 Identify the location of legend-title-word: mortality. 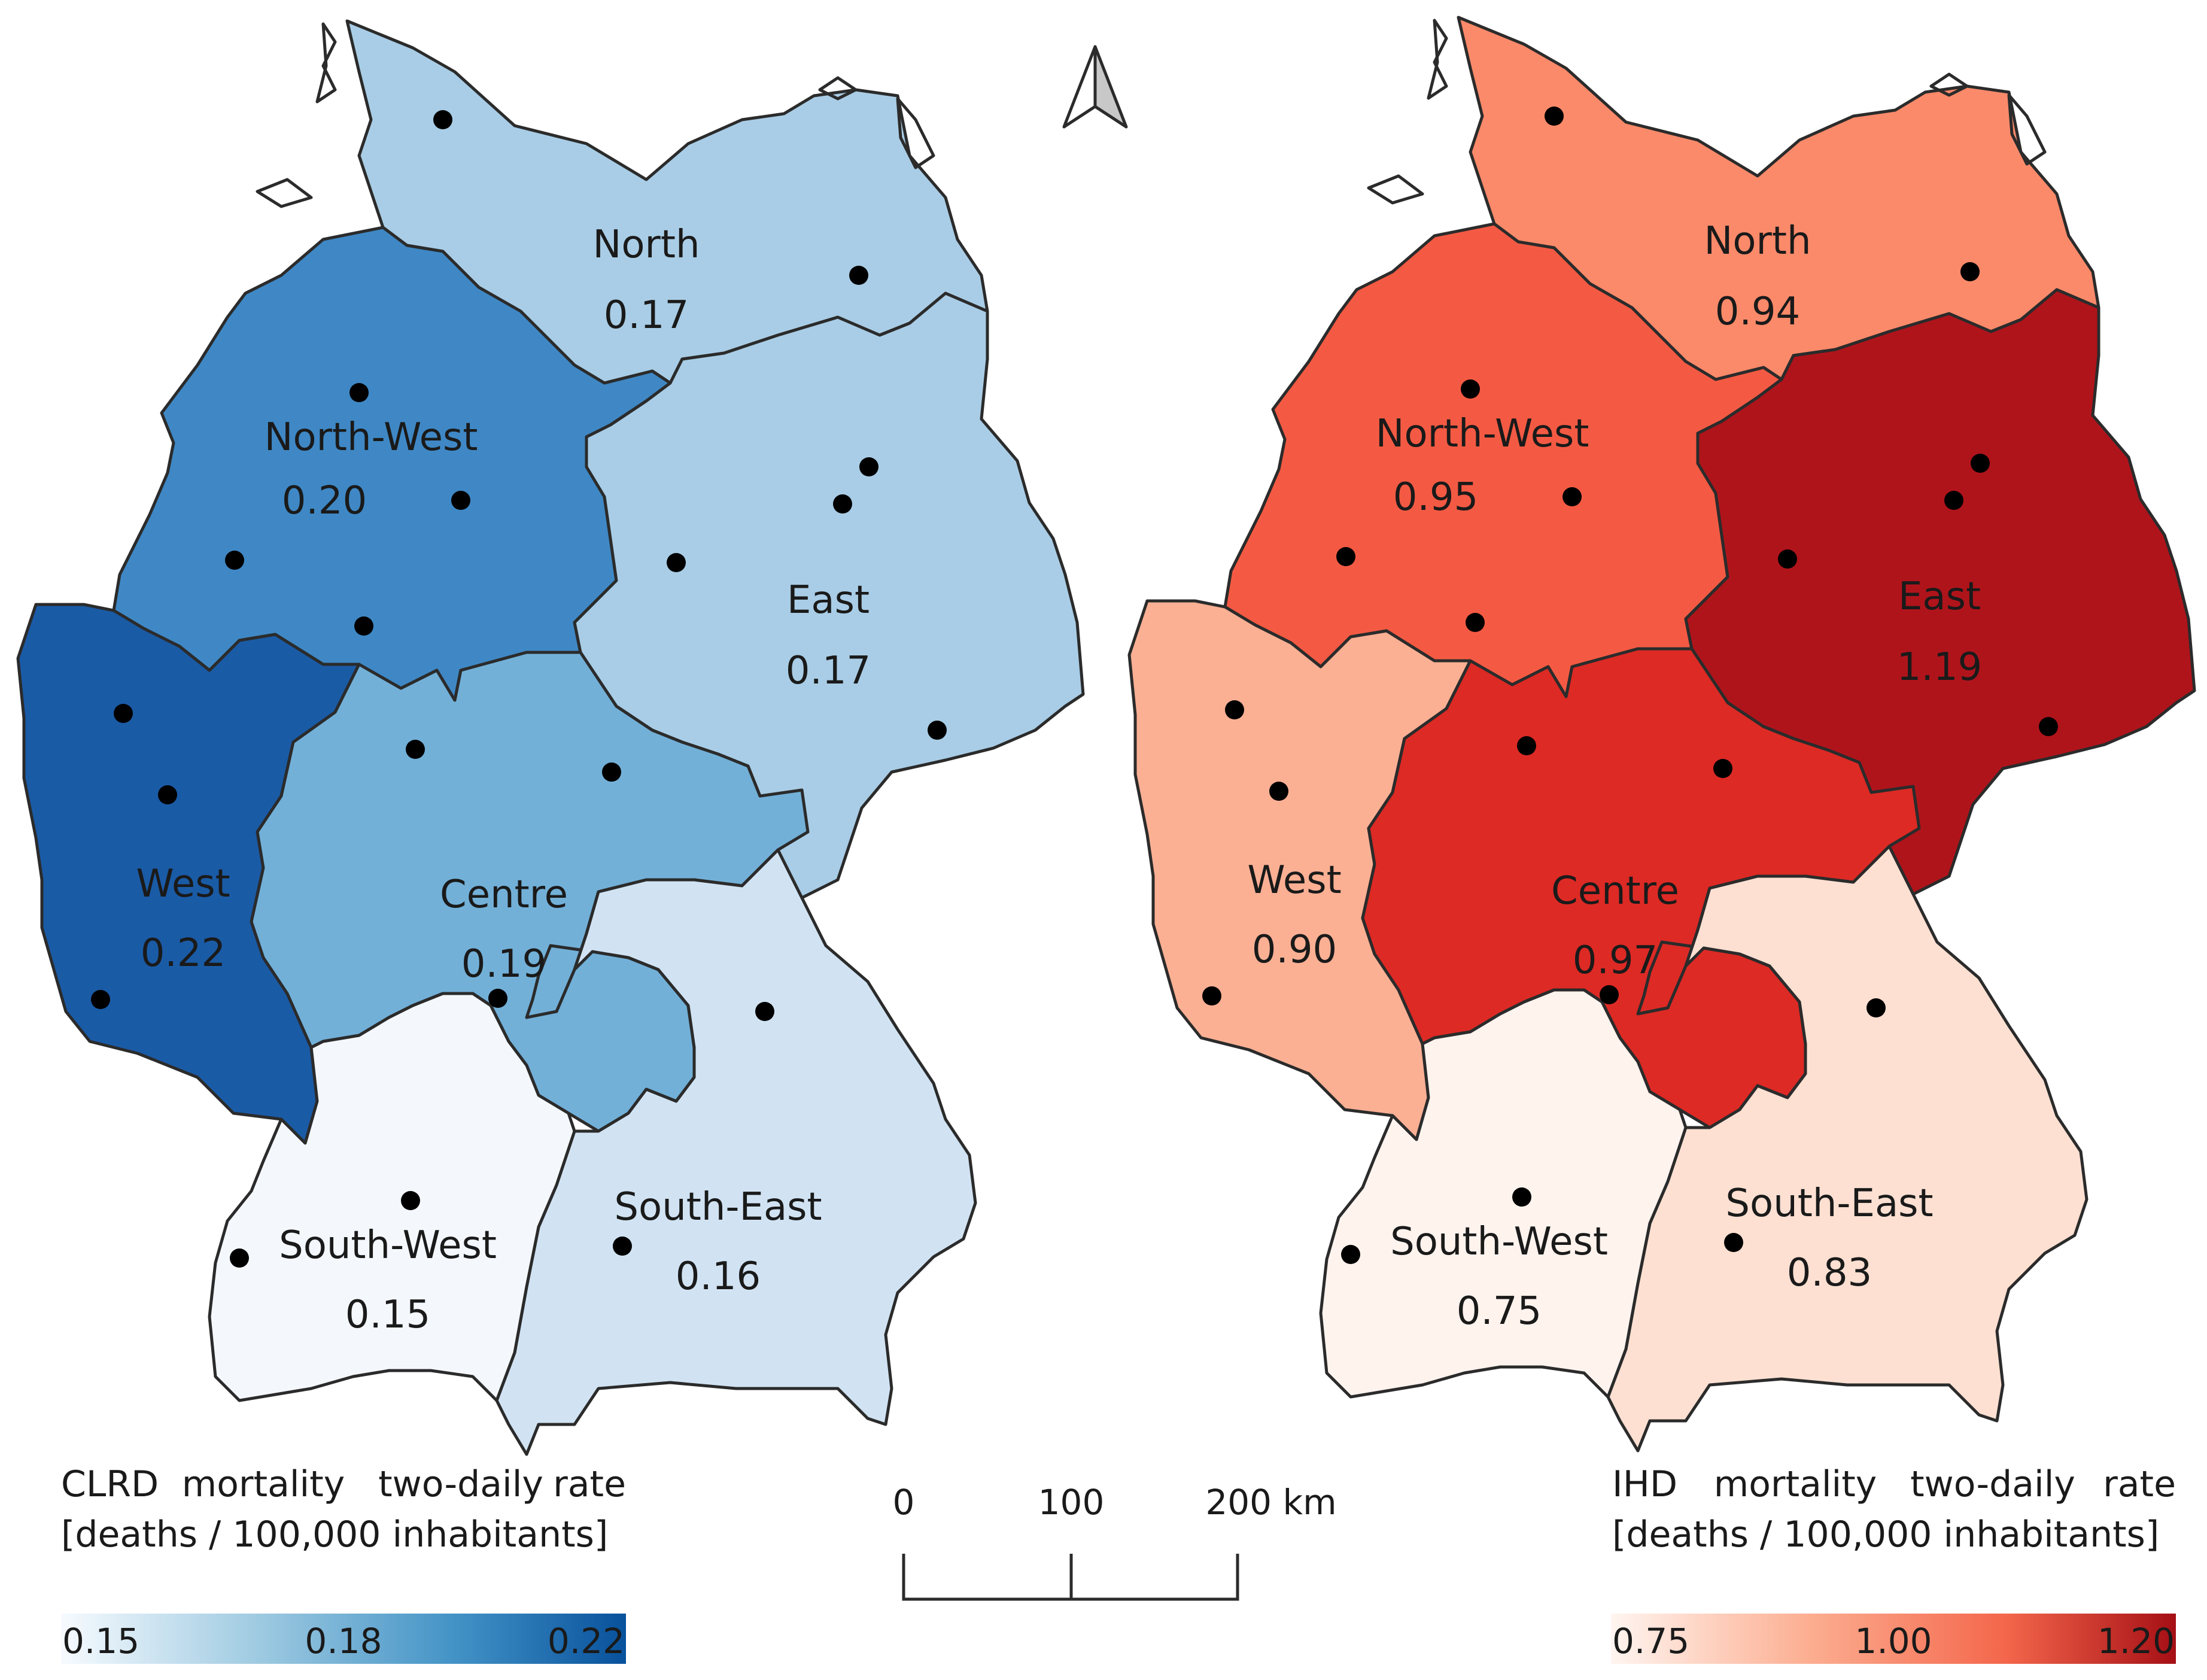
(263, 1484).